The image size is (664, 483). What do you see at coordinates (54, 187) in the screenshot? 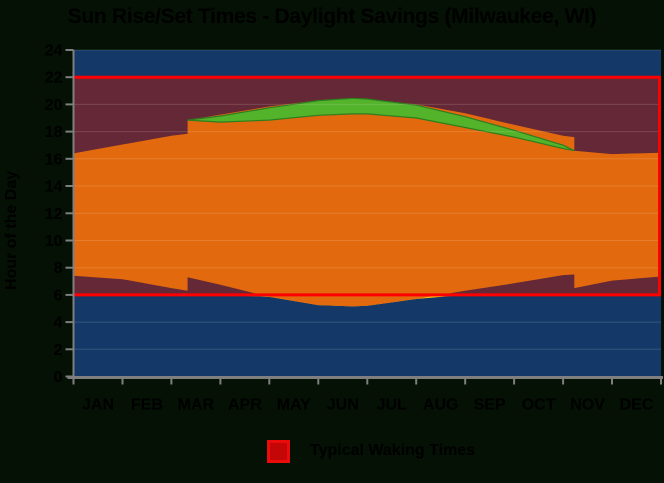
I see `y-tick-label-14: 14` at bounding box center [54, 187].